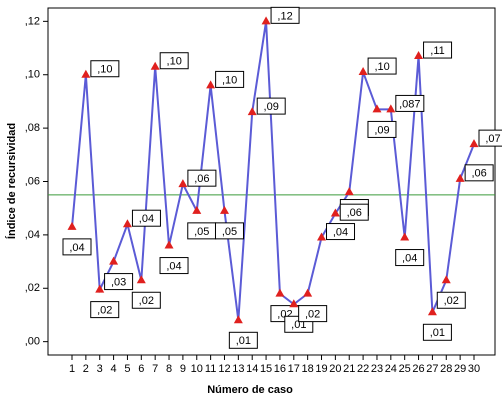 This screenshot has width=502, height=405. What do you see at coordinates (155, 369) in the screenshot?
I see `x-tick-label: 7` at bounding box center [155, 369].